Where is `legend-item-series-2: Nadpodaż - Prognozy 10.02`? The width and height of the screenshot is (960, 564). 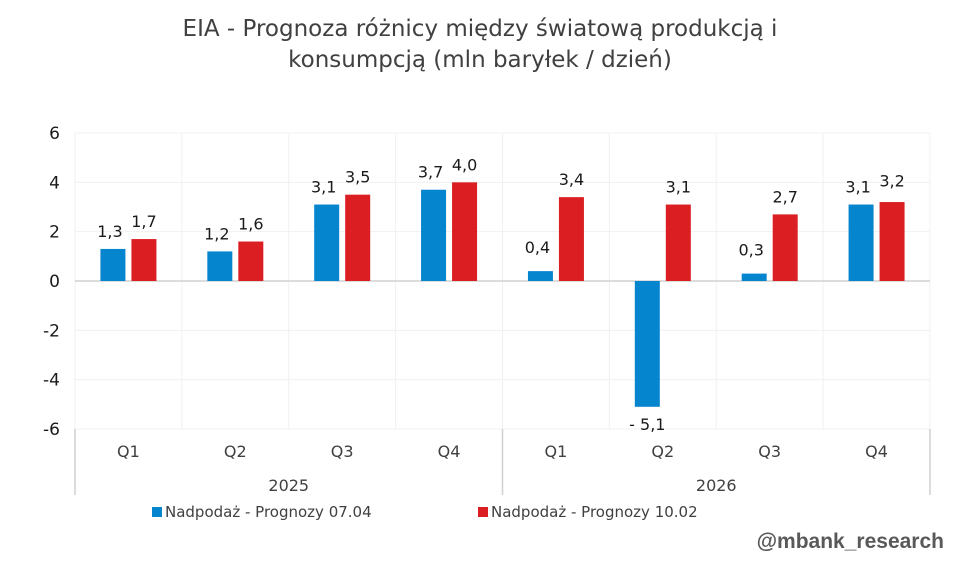
legend-item-series-2: Nadpodaż - Prognozy 10.02 is located at coordinates (588, 512).